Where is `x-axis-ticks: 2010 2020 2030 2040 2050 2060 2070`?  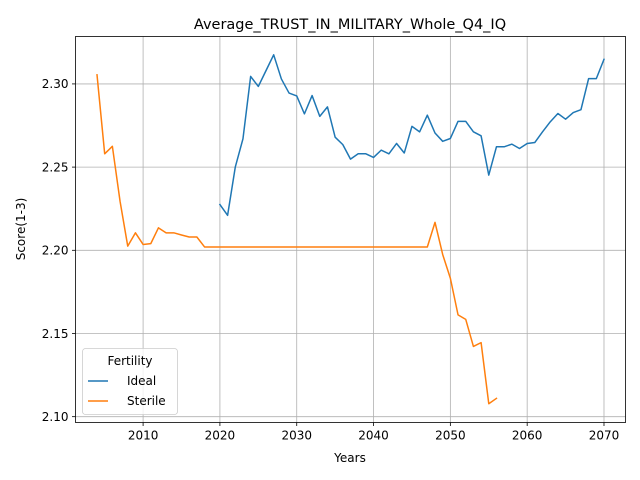
x-axis-ticks: 2010 2020 2030 2040 2050 2060 2070 is located at coordinates (374, 432).